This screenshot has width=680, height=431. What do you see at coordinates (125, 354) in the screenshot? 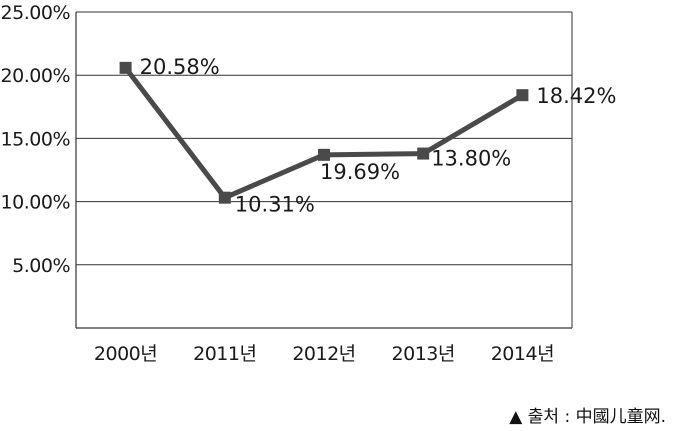
I see `x-tick-label: 2000년` at bounding box center [125, 354].